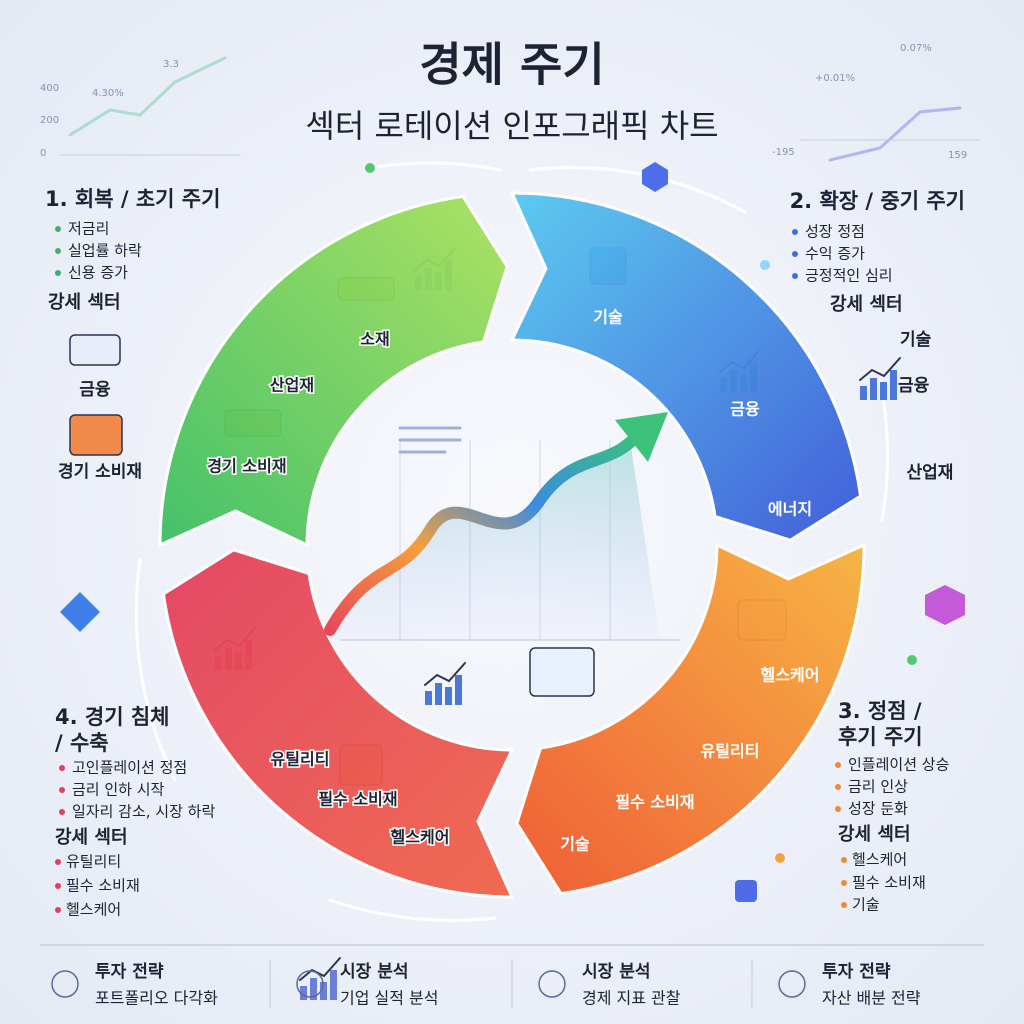 This screenshot has width=1024, height=1024. I want to click on phase-point: 수익 증가, so click(835, 254).